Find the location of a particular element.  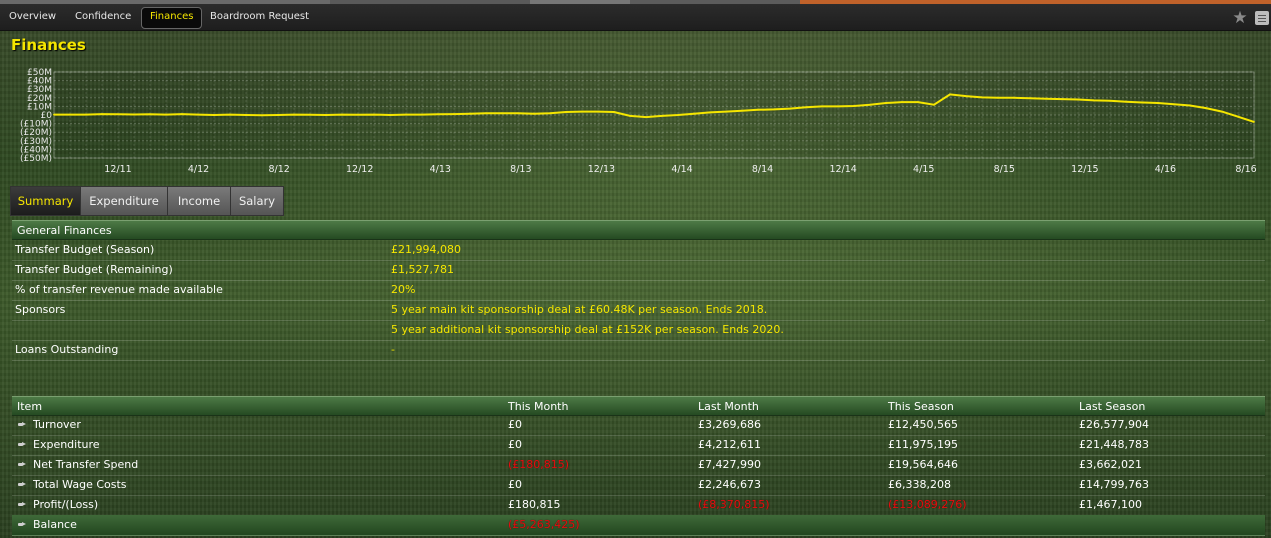

y-tick-label: £40M is located at coordinates (39, 82).